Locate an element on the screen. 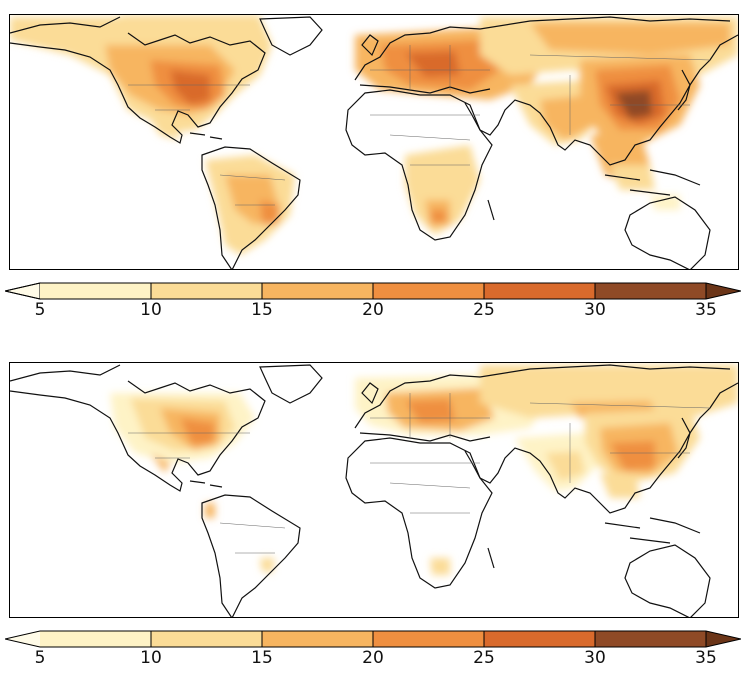 This screenshot has height=678, width=748. colorbar-bottom is located at coordinates (373, 639).